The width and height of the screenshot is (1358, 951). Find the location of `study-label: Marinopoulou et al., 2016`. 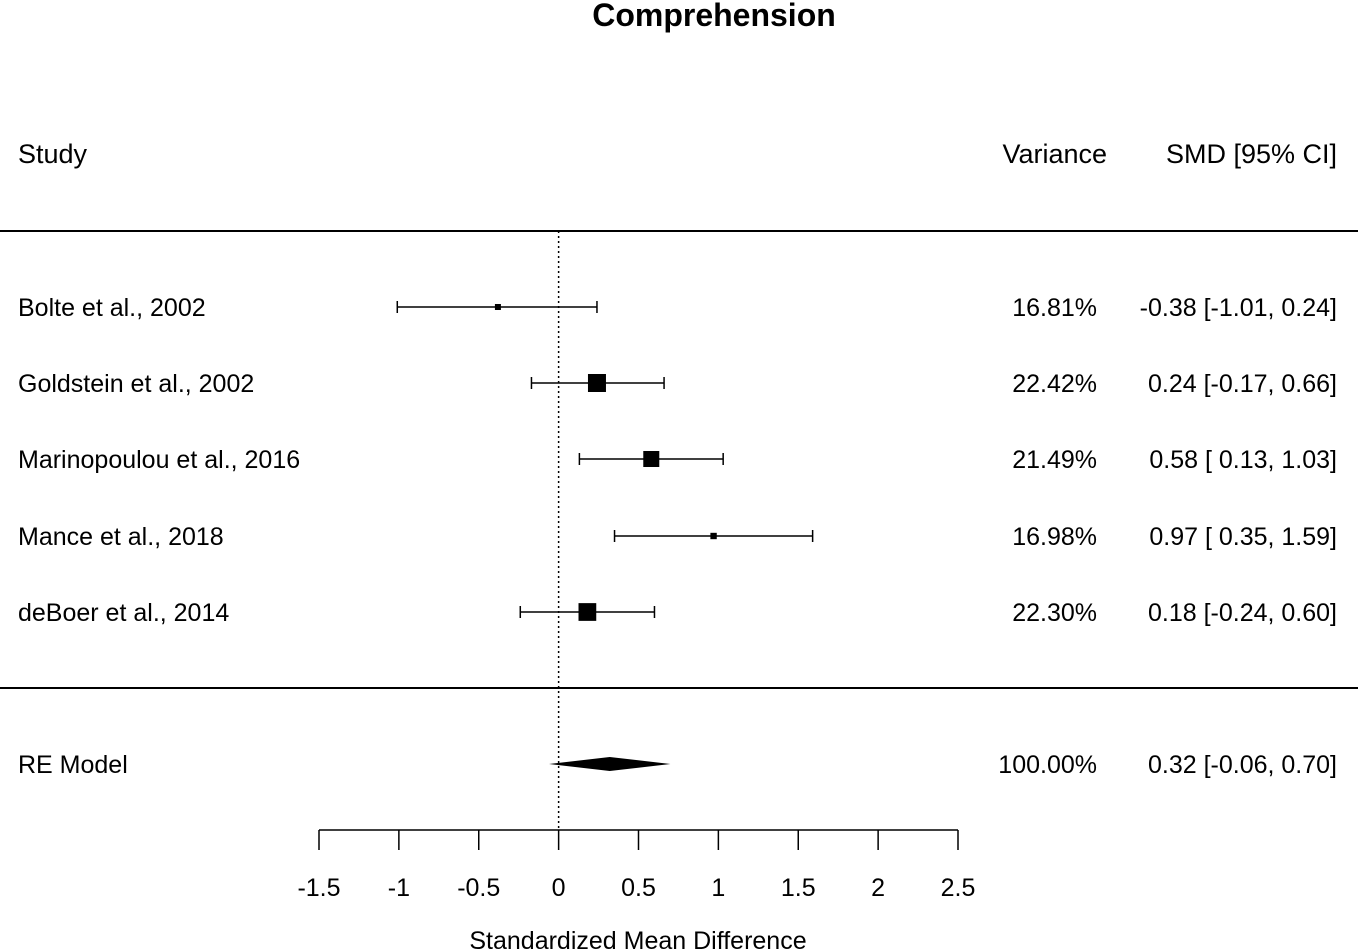

study-label: Marinopoulou et al., 2016 is located at coordinates (159, 460).